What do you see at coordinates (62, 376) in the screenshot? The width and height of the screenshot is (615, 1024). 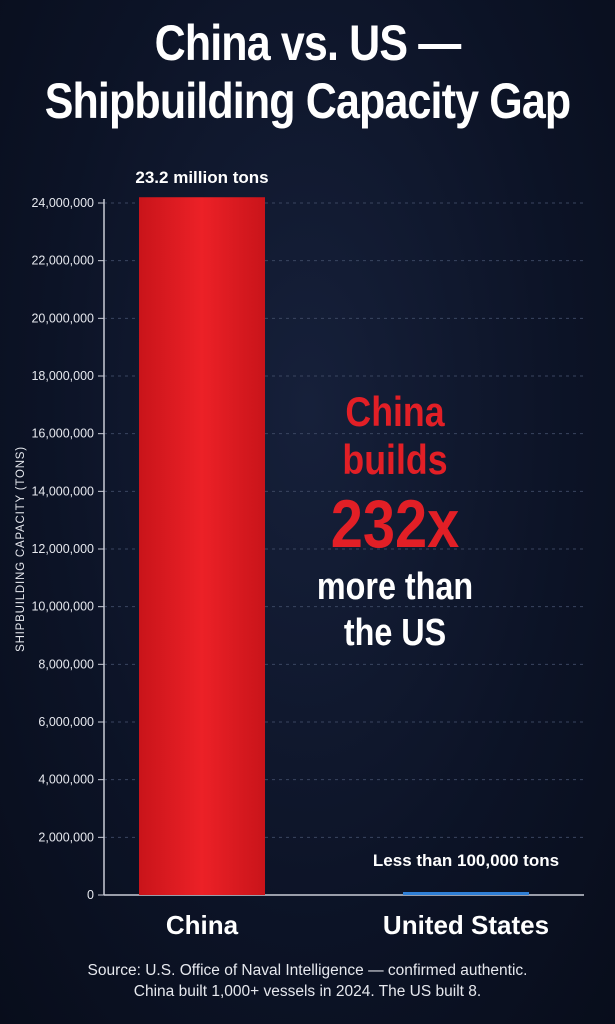 I see `y-tick-label: 18,000,000` at bounding box center [62, 376].